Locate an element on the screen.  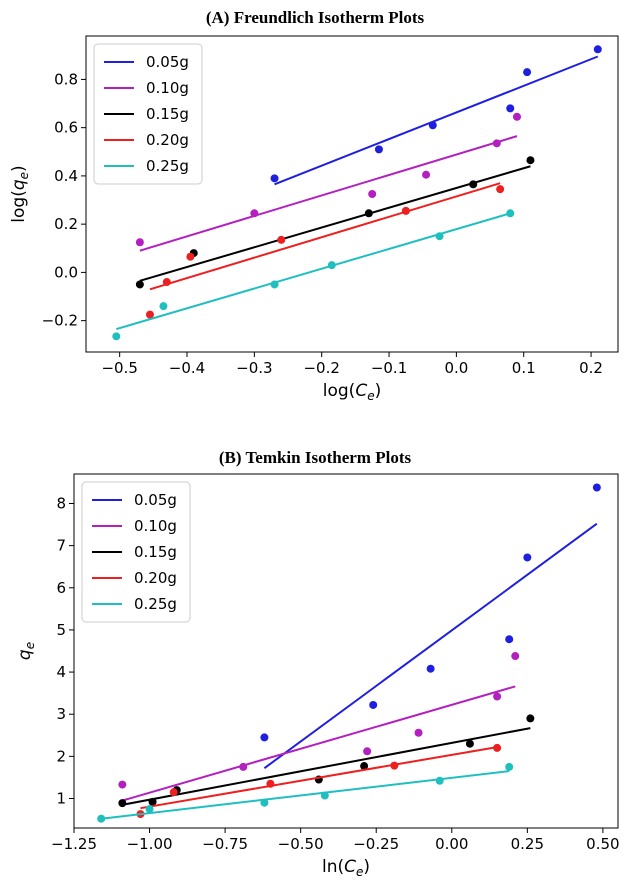
x-tick-label: 0.00 is located at coordinates (451, 844).